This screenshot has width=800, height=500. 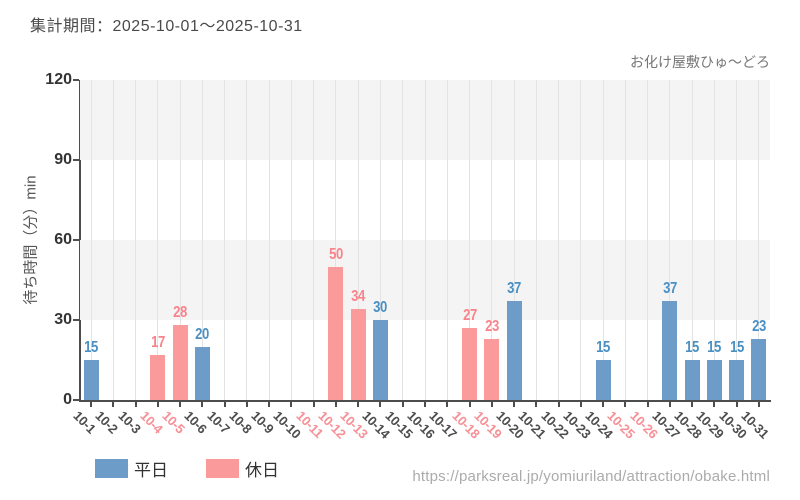 What do you see at coordinates (736, 347) in the screenshot?
I see `bar-value-label-10-30: 15` at bounding box center [736, 347].